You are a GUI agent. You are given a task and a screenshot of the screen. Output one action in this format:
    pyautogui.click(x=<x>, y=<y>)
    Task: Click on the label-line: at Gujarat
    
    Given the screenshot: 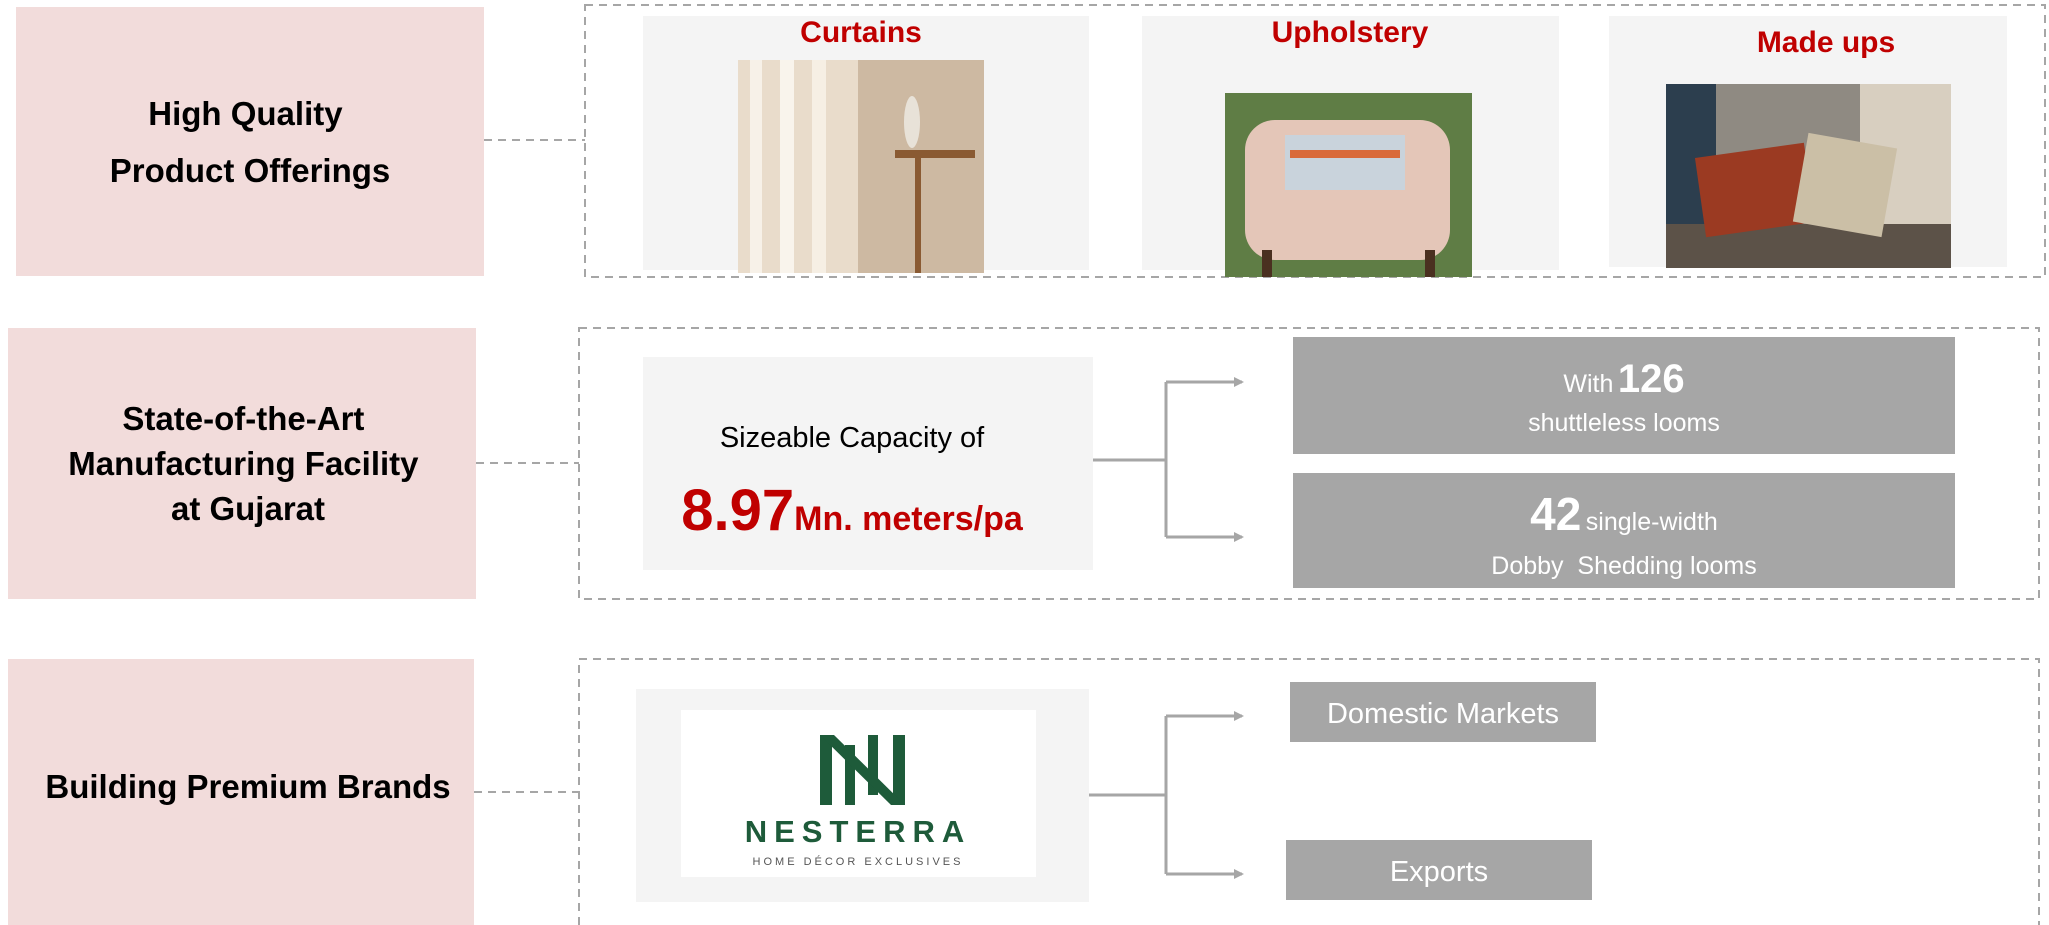 What is the action you would take?
    pyautogui.click(x=248, y=508)
    